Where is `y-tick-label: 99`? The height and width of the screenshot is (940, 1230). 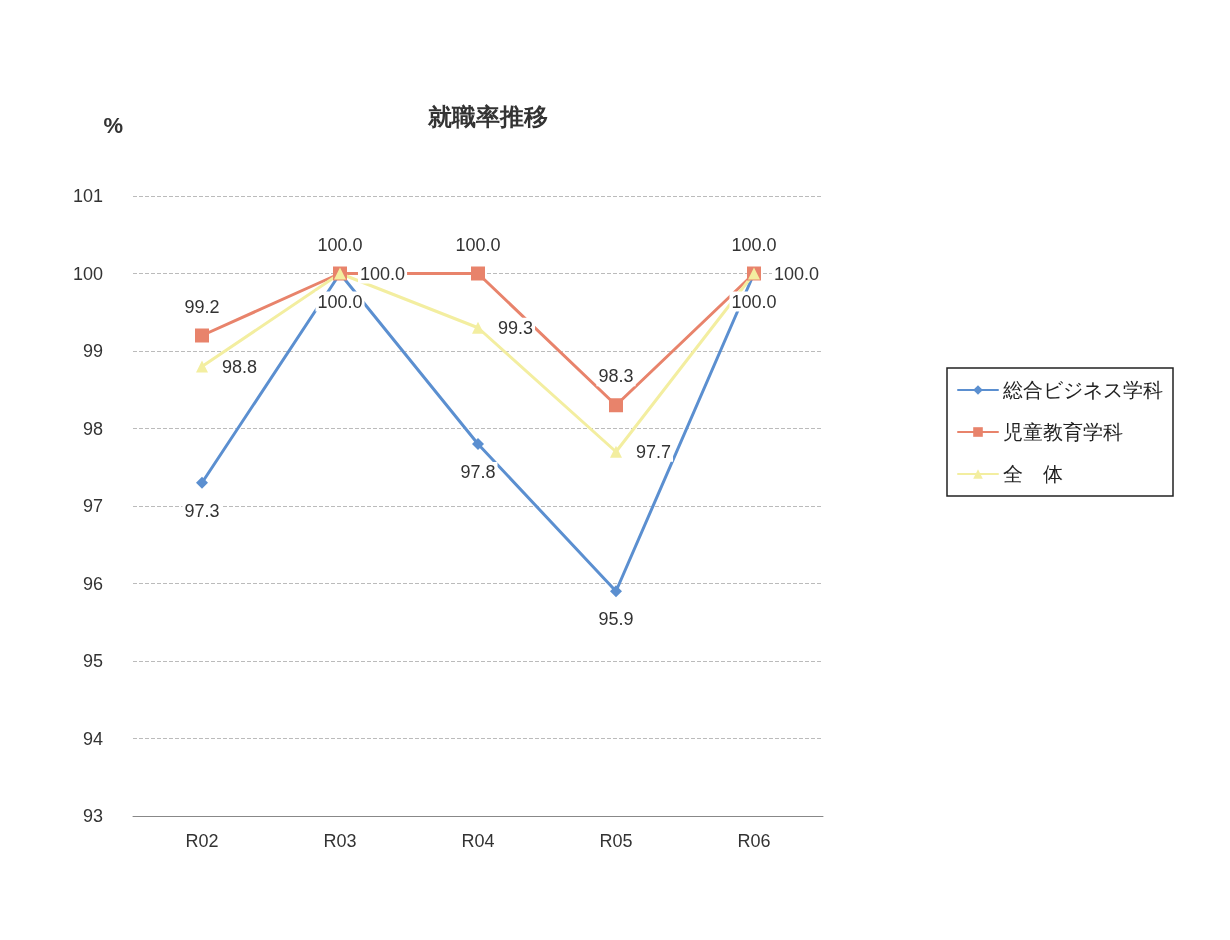
y-tick-label: 99 is located at coordinates (92, 351).